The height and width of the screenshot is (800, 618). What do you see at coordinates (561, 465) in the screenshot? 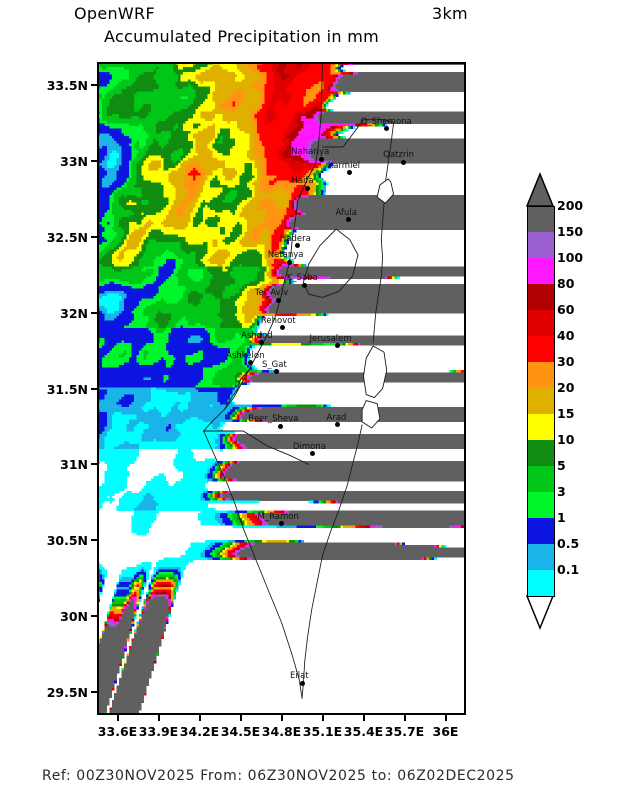
I see `colorbar-tick-label: 5` at bounding box center [561, 465].